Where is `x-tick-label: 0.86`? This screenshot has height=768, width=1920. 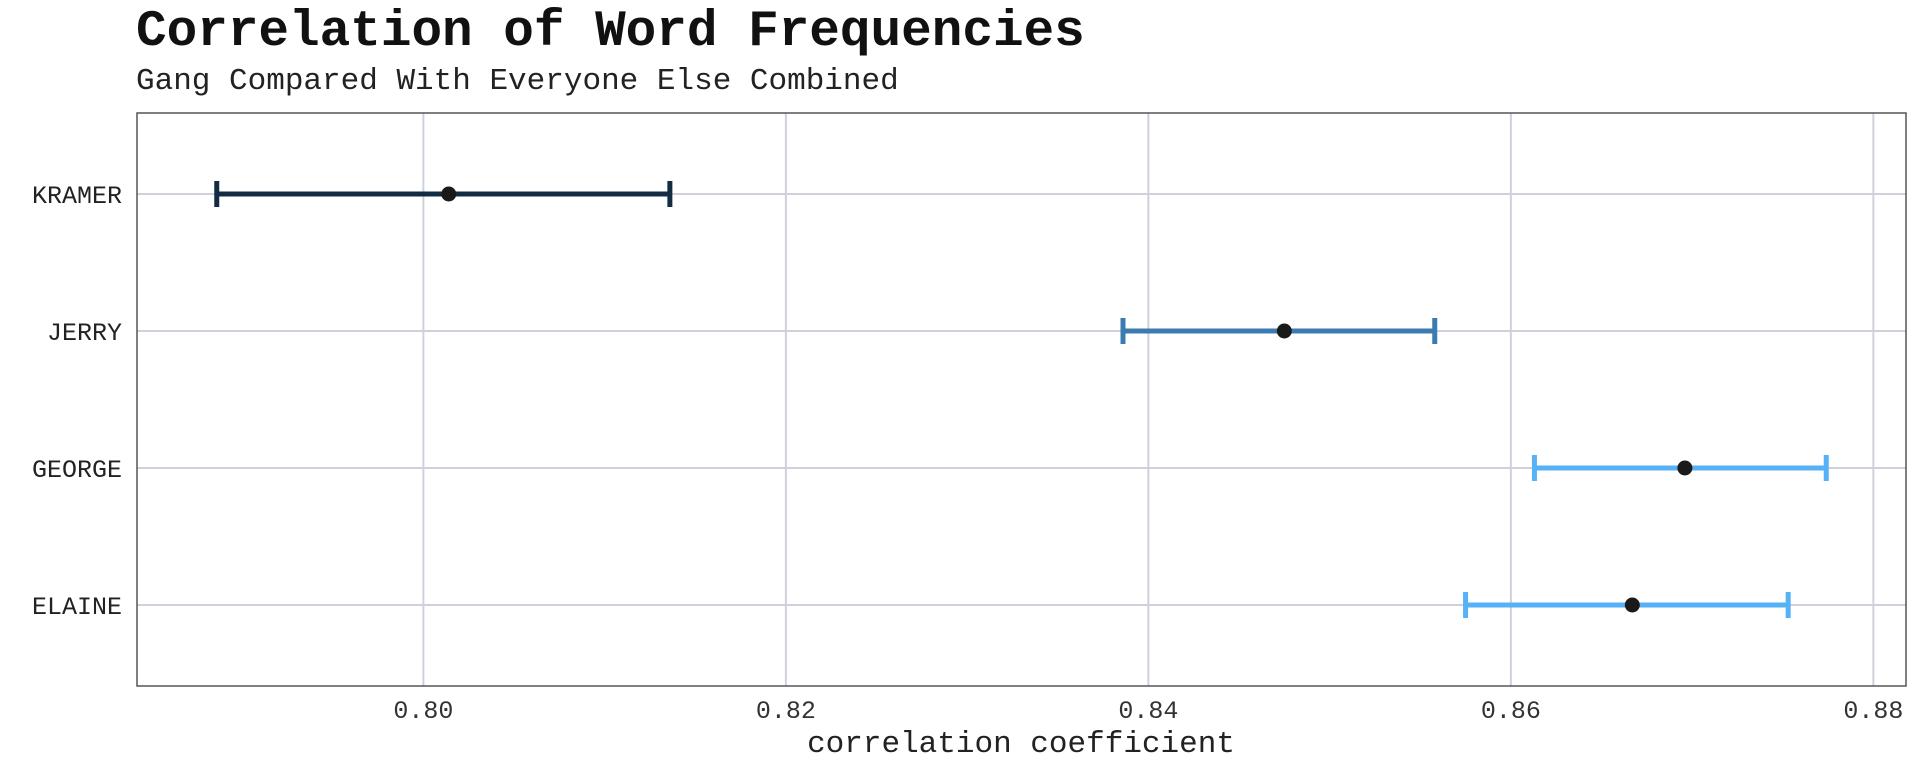 x-tick-label: 0.86 is located at coordinates (1511, 711).